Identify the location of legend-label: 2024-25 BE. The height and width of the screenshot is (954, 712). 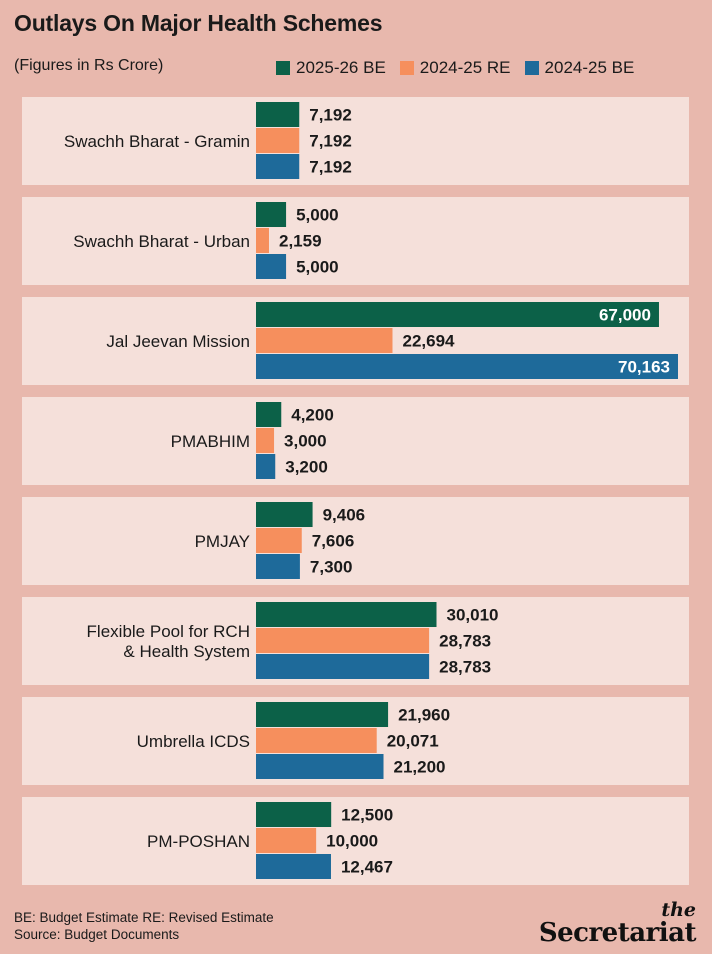
(589, 67).